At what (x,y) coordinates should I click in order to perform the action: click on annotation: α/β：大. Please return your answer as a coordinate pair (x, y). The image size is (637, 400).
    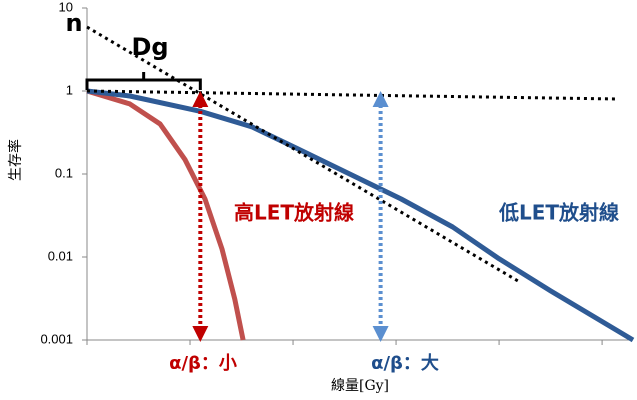
    Looking at the image, I should click on (405, 363).